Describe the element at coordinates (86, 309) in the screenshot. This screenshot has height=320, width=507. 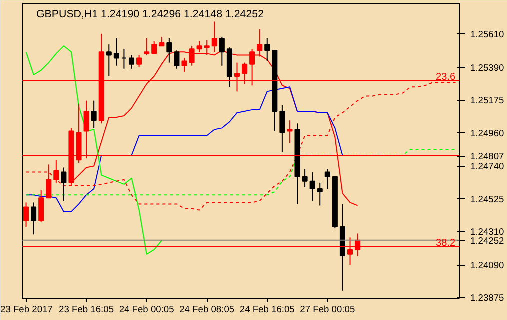
I see `x-tick-label: 23 Feb 16:05` at that location.